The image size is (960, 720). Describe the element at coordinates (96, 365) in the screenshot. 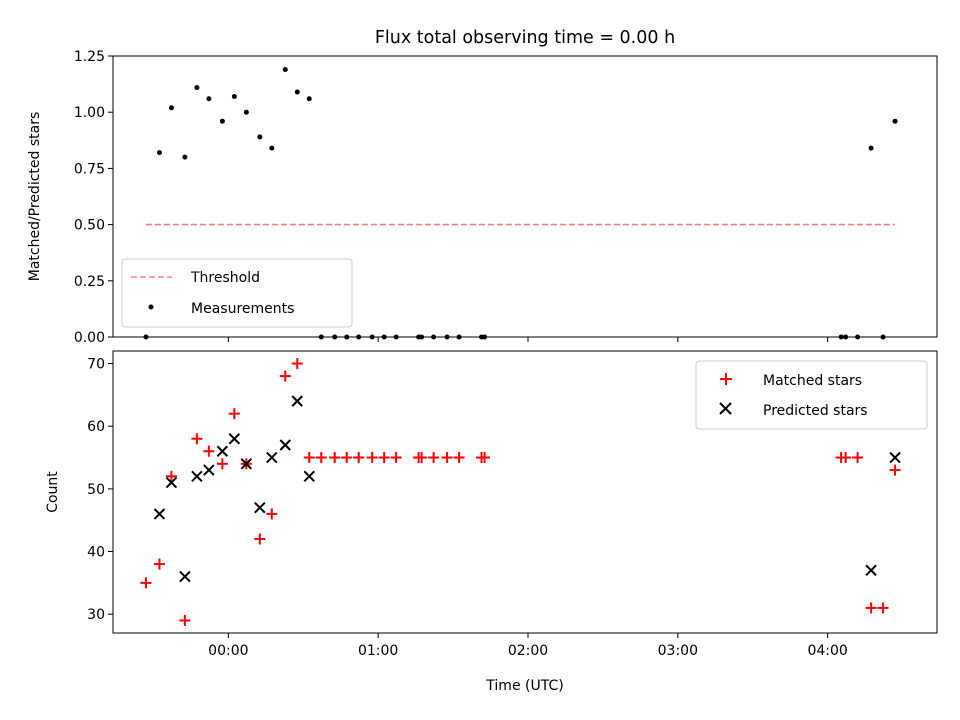

I see `count-y-tick-label: 70` at that location.